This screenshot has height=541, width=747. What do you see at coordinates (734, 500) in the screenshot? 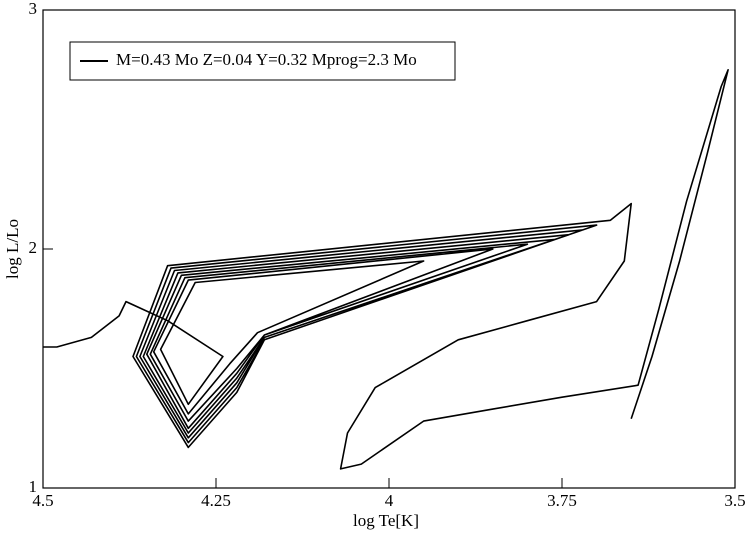
I see `x-tick-label: 3.5` at bounding box center [734, 500].